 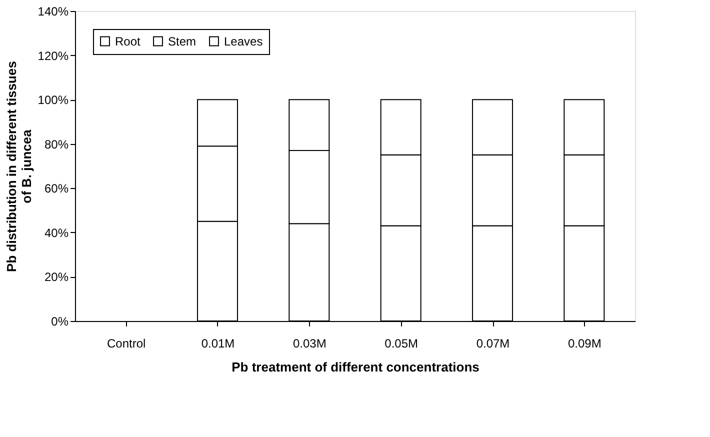 I want to click on x-tick-label: Control, so click(x=126, y=343).